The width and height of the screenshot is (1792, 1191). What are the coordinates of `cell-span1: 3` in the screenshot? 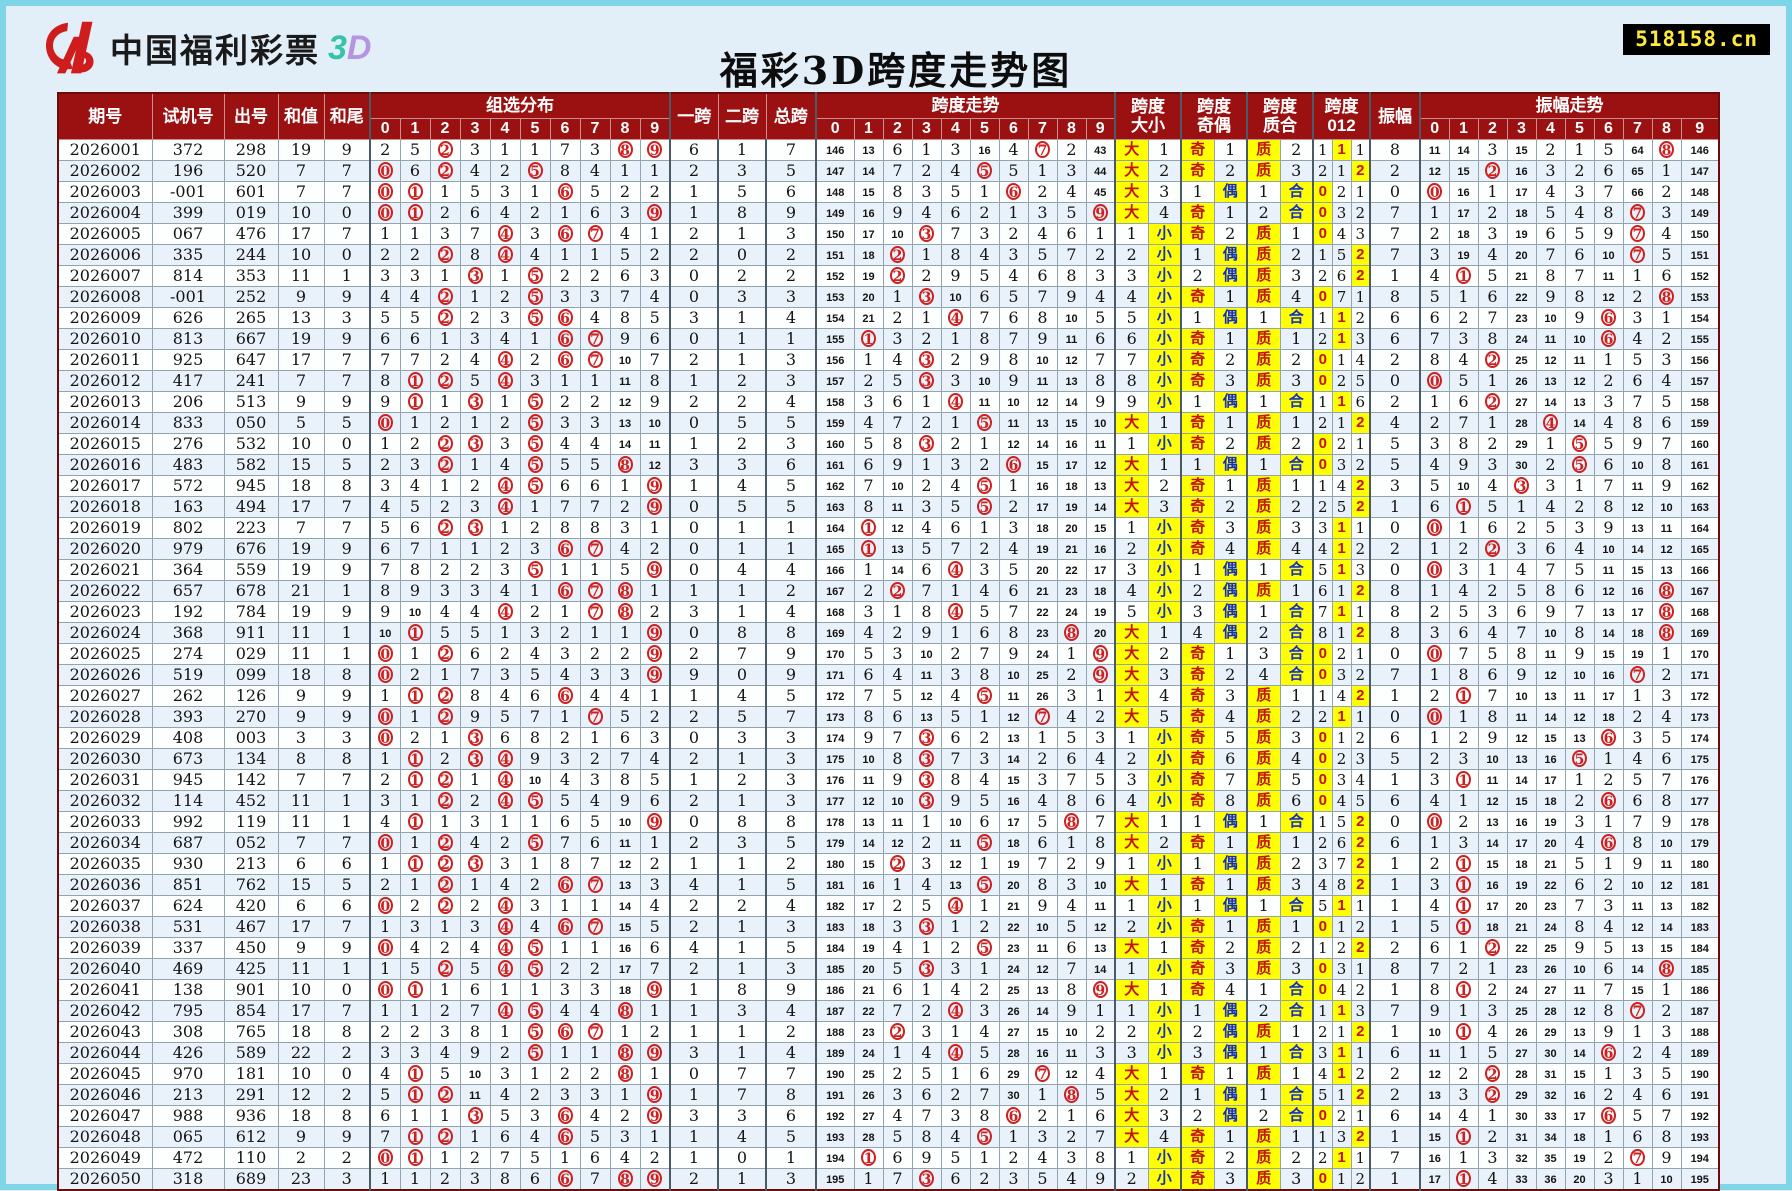 It's located at (694, 1052).